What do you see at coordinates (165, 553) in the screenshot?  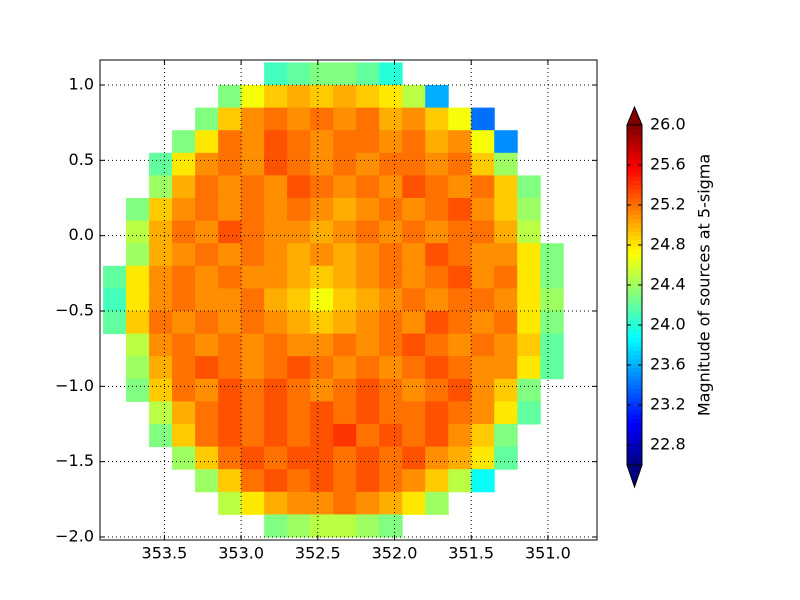 I see `x-tick-label: 353.5` at bounding box center [165, 553].